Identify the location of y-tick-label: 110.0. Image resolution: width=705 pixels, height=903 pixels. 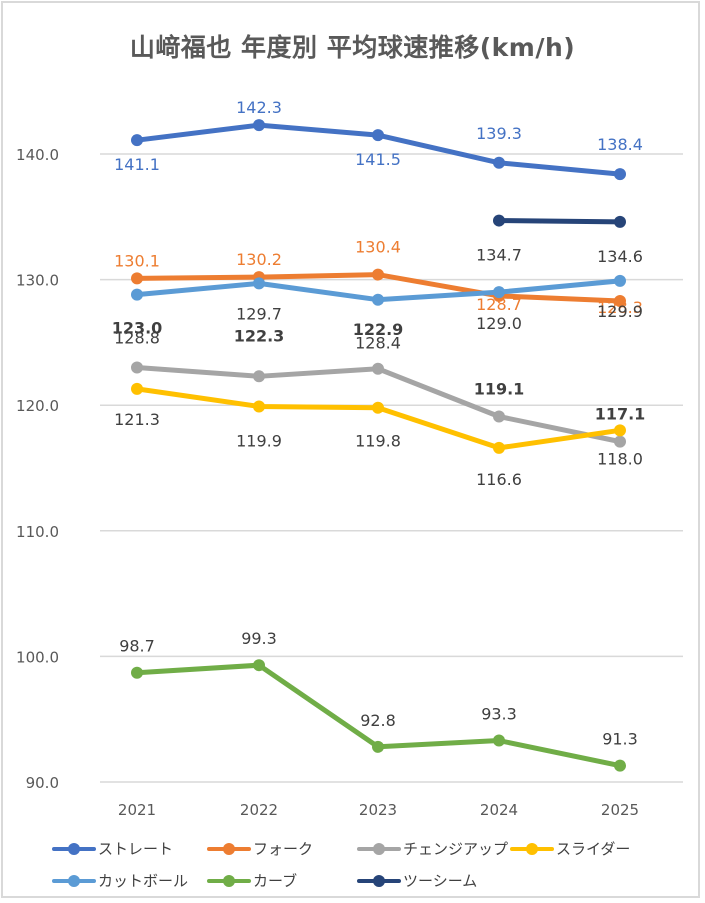
(37, 532).